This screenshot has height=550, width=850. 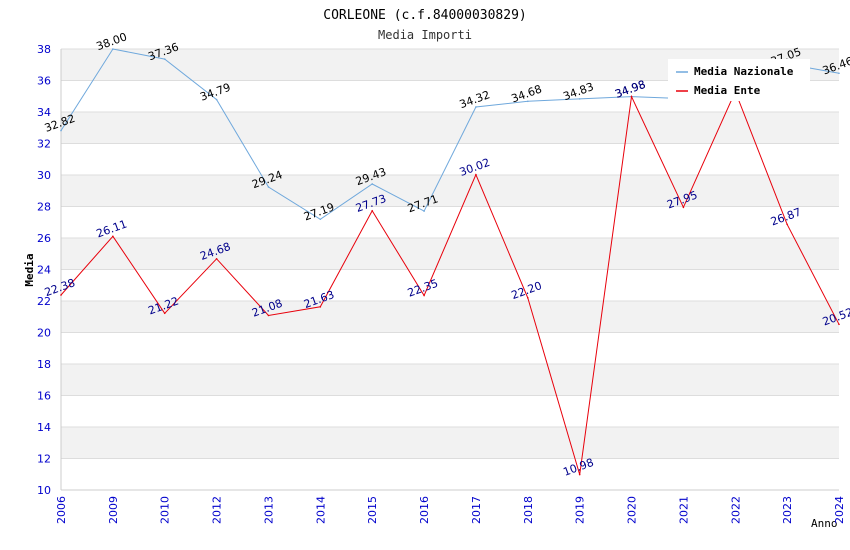 What do you see at coordinates (44, 333) in the screenshot?
I see `y-tick-label: 20` at bounding box center [44, 333].